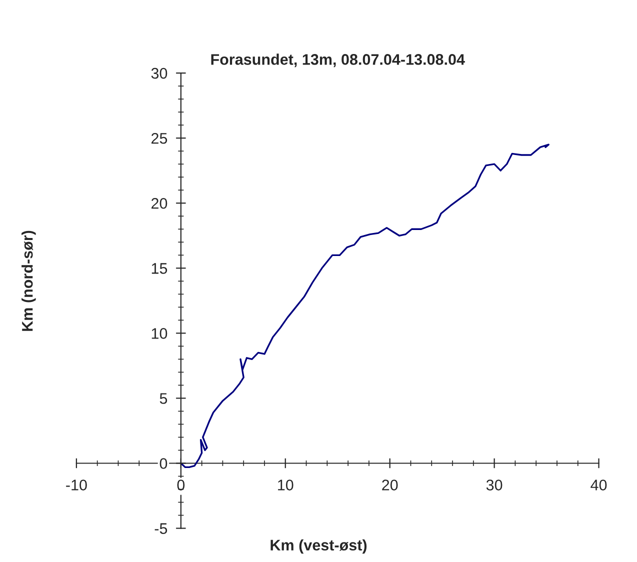 The image size is (637, 562). What do you see at coordinates (164, 398) in the screenshot?
I see `y-tick-label: 5` at bounding box center [164, 398].